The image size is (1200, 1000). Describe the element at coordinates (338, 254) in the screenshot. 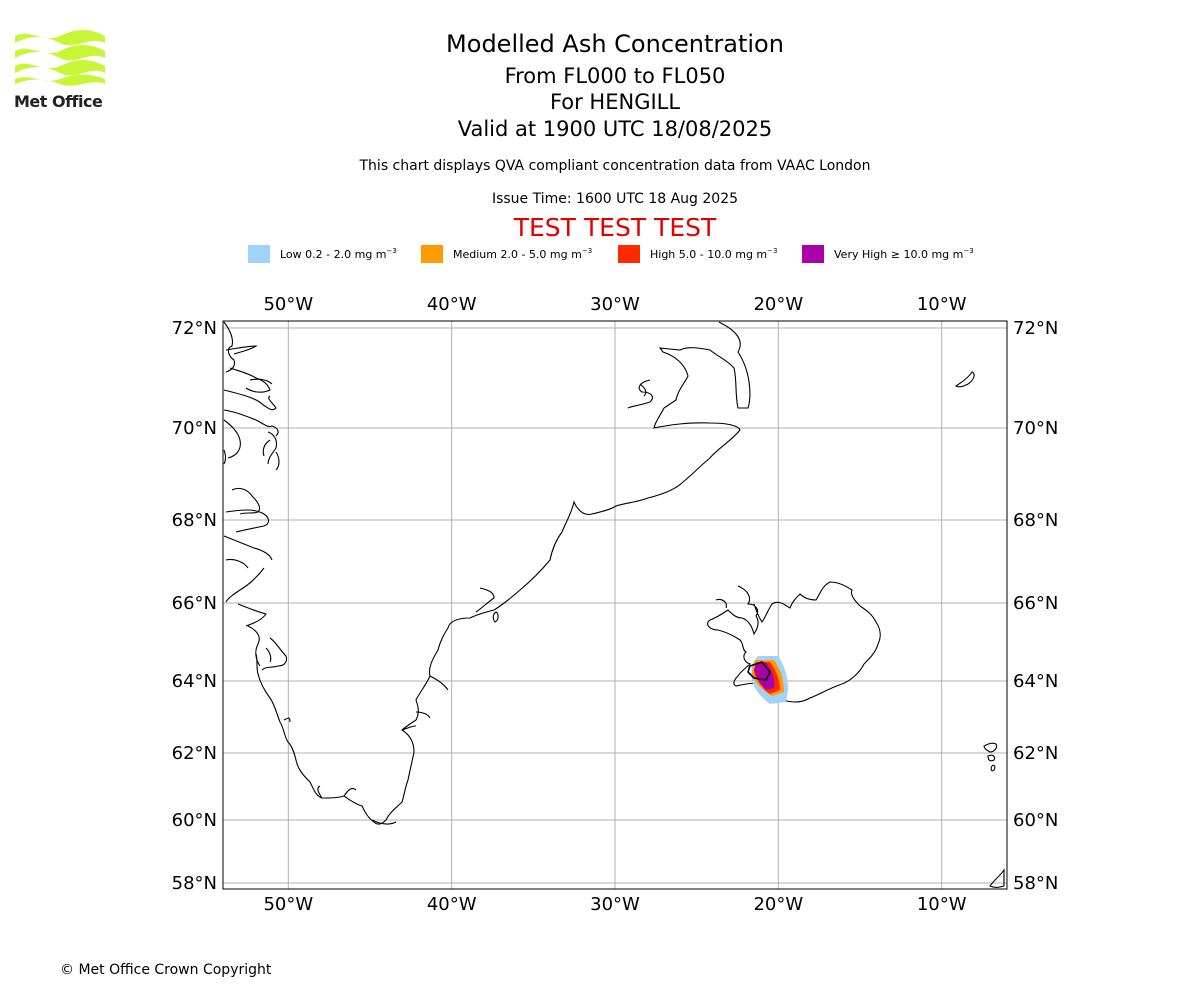

I see `legend-label-low: Low 0.2 - 2.0 mg m−3` at that location.